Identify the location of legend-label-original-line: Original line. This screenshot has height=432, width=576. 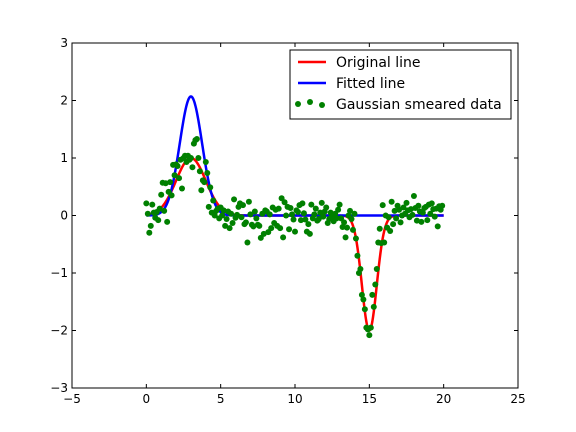
(378, 63).